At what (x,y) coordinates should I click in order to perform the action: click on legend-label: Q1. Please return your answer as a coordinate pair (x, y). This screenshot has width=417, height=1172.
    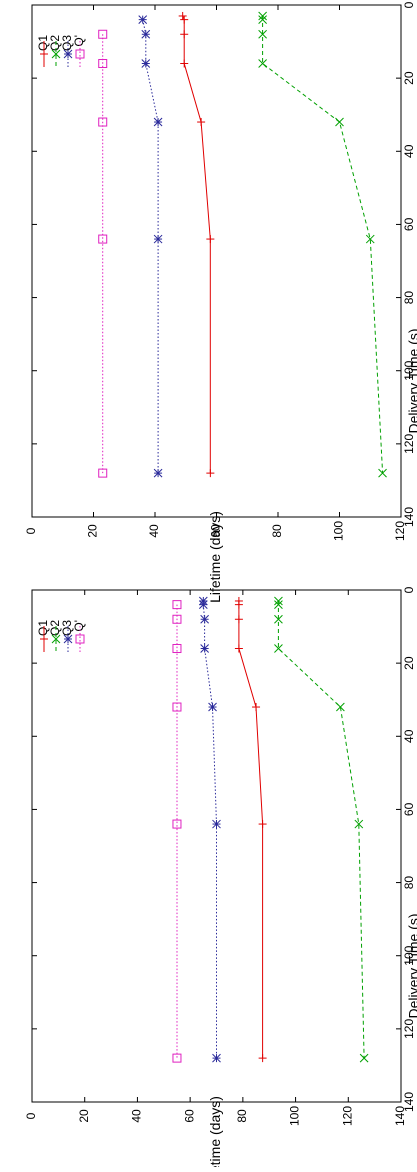
    Looking at the image, I should click on (43, 43).